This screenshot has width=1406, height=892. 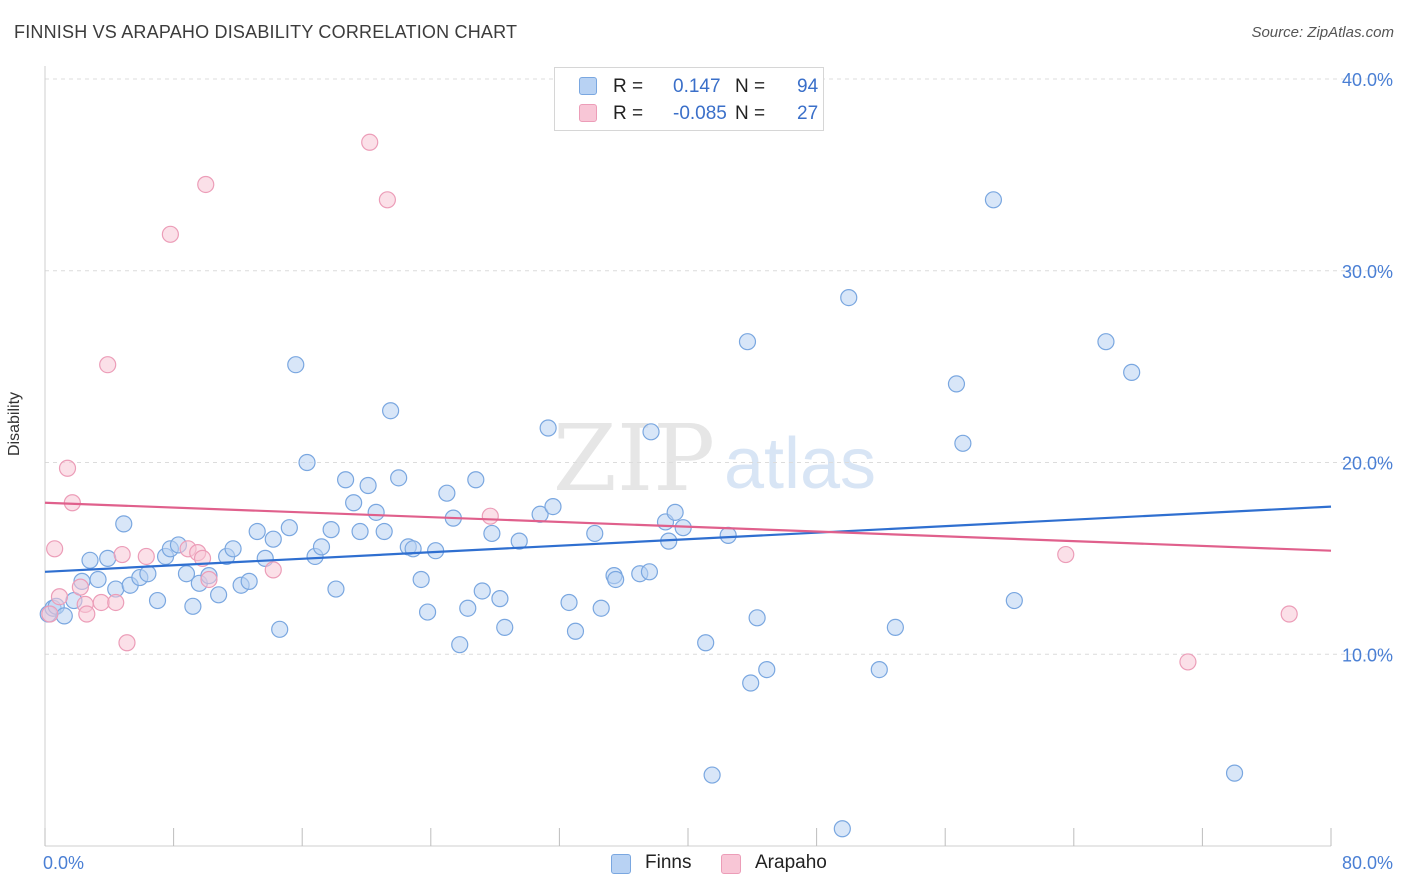 I want to click on y-tick-label: 40.0%, so click(x=1367, y=80).